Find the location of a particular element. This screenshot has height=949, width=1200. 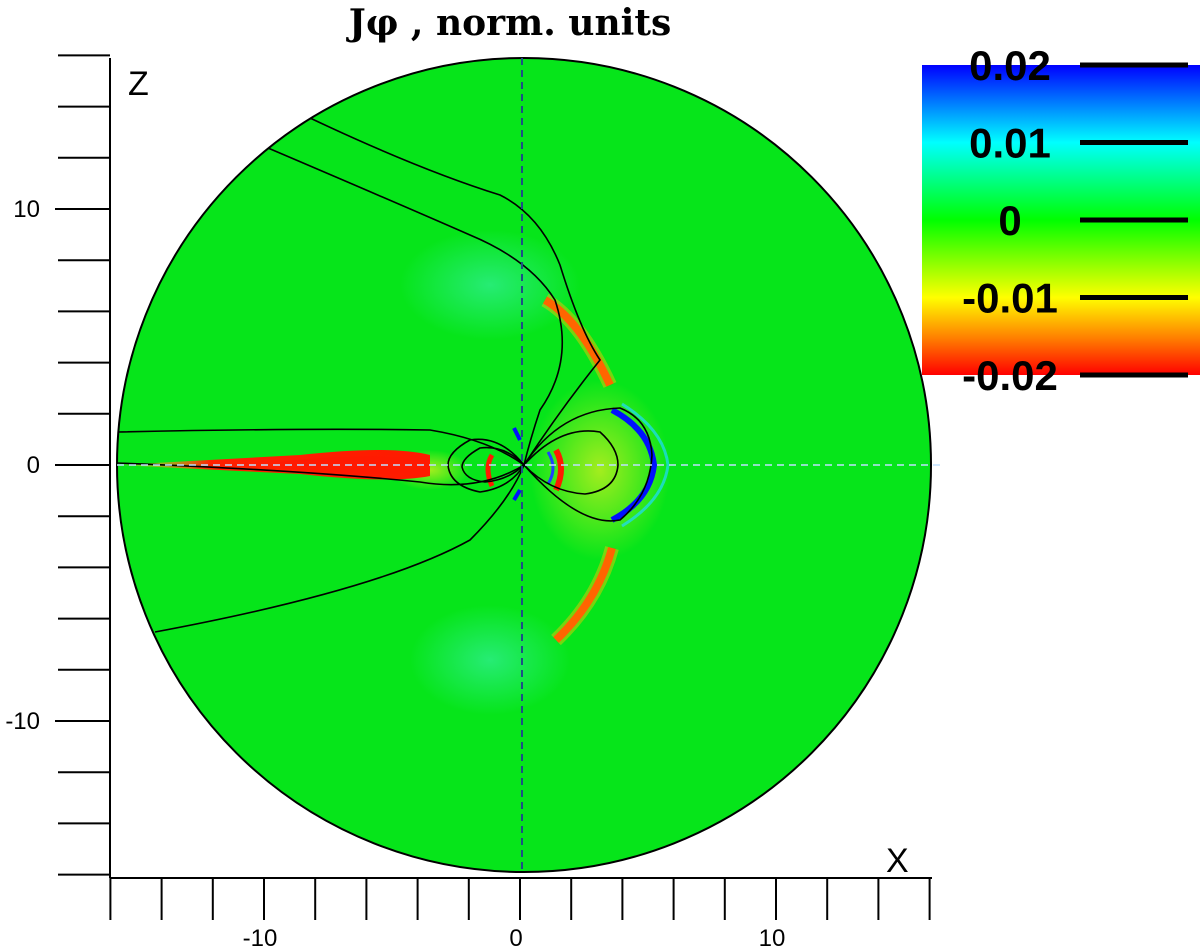

colorbar-tick-label: 0 is located at coordinates (1009, 220).